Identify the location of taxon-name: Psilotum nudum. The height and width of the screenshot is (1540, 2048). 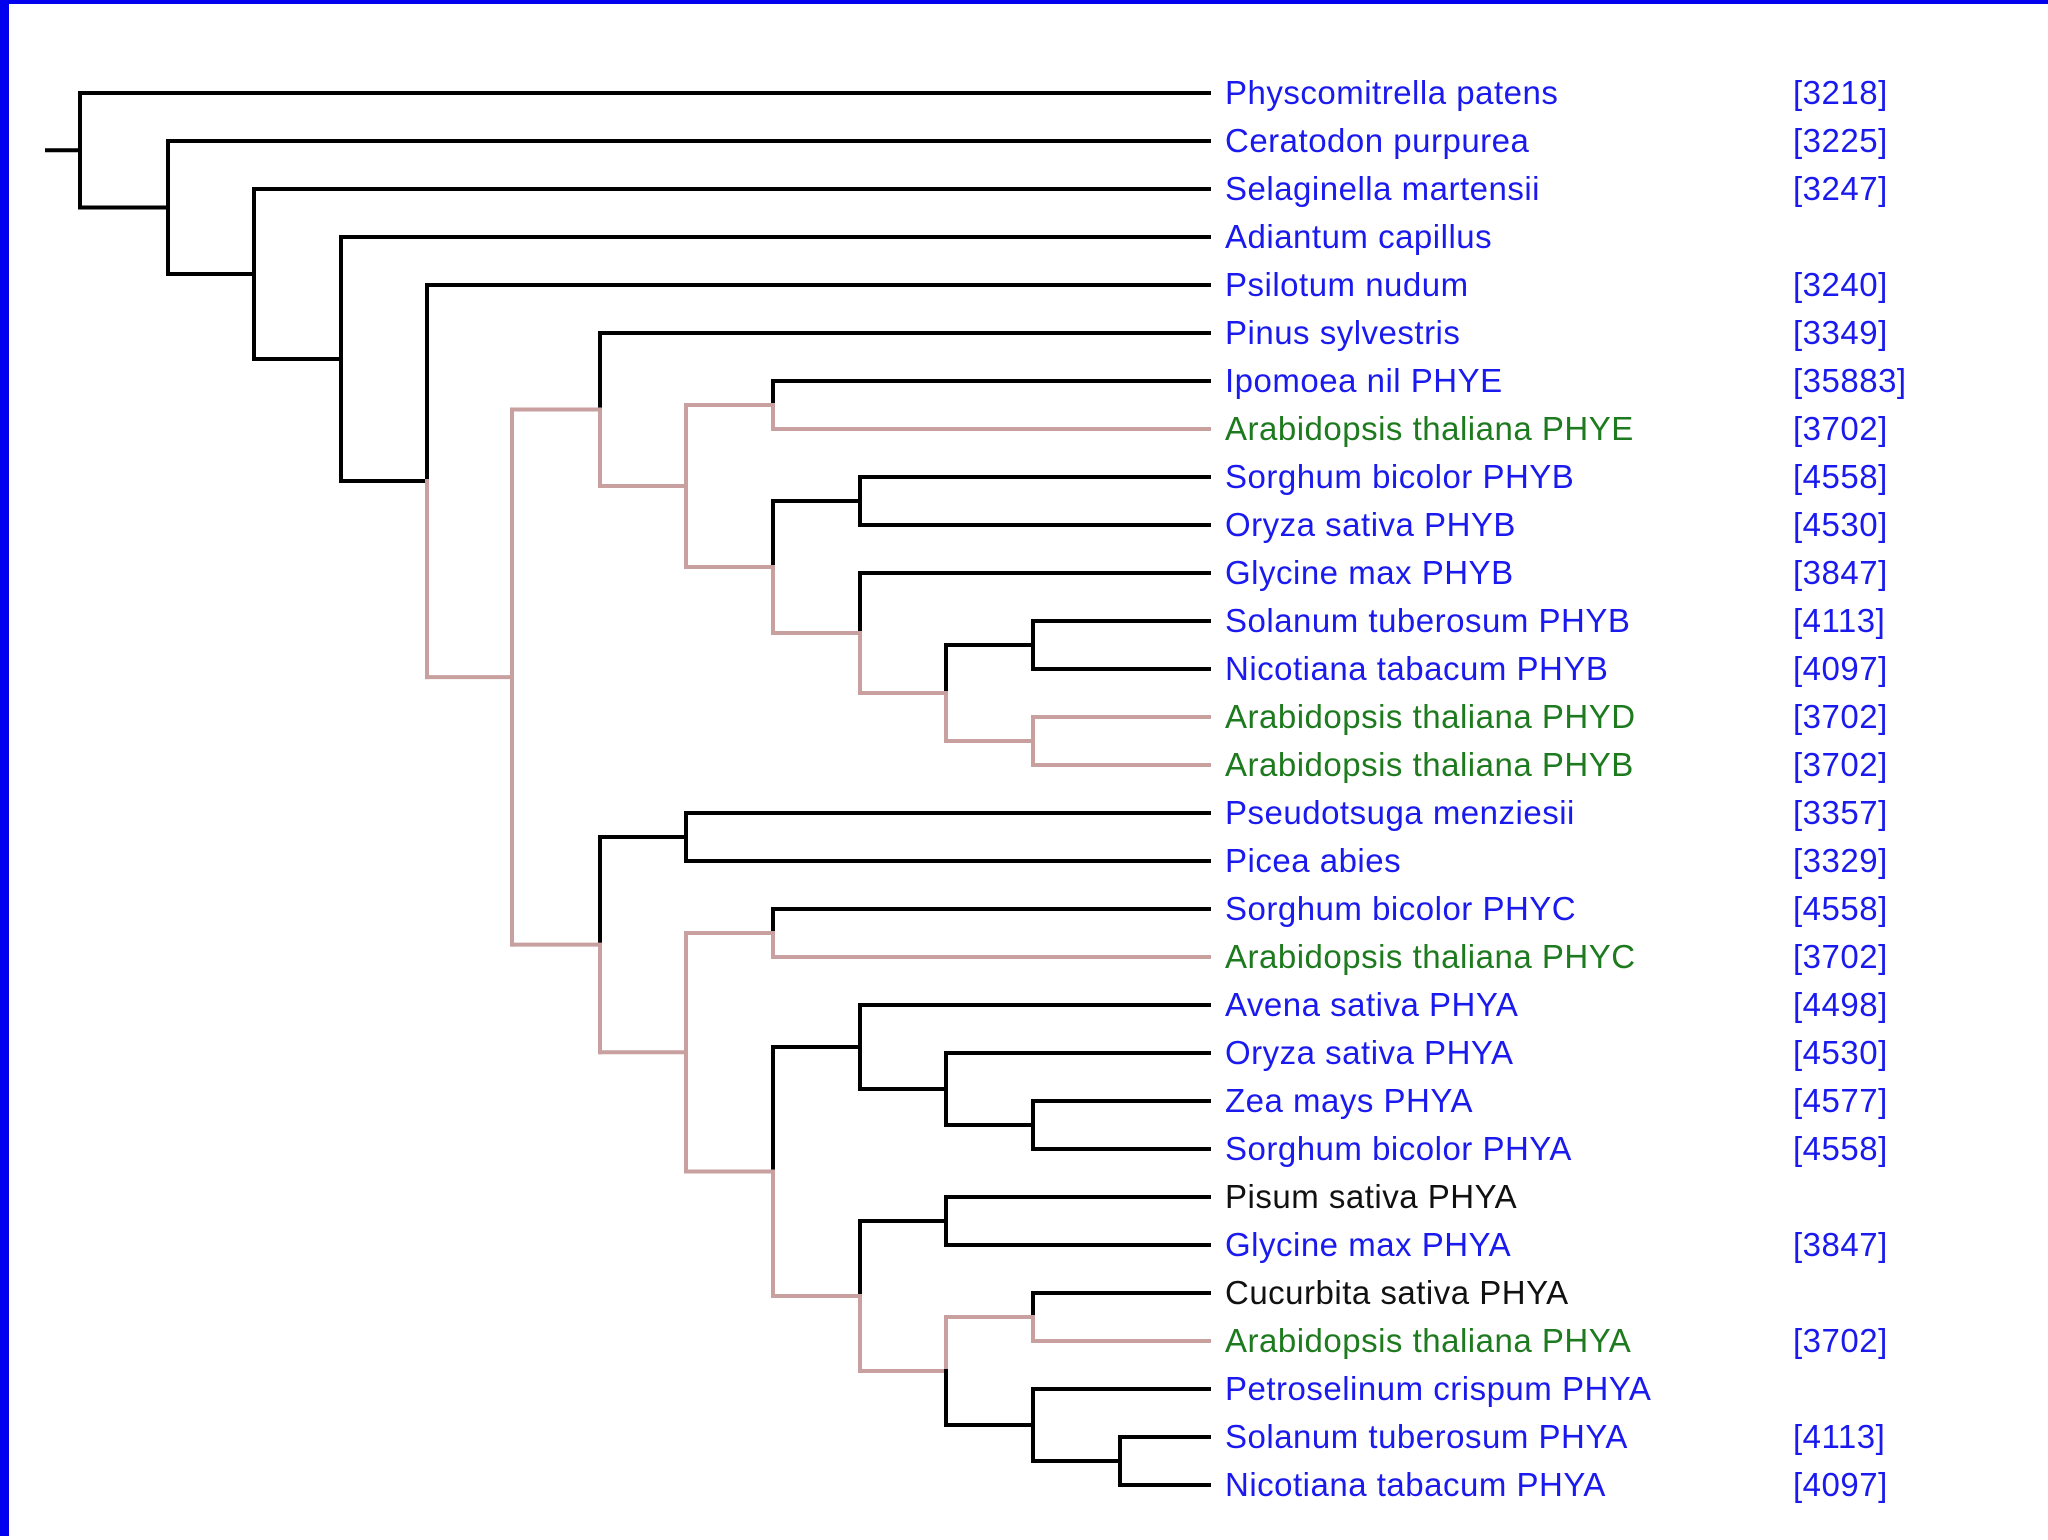
(1347, 284).